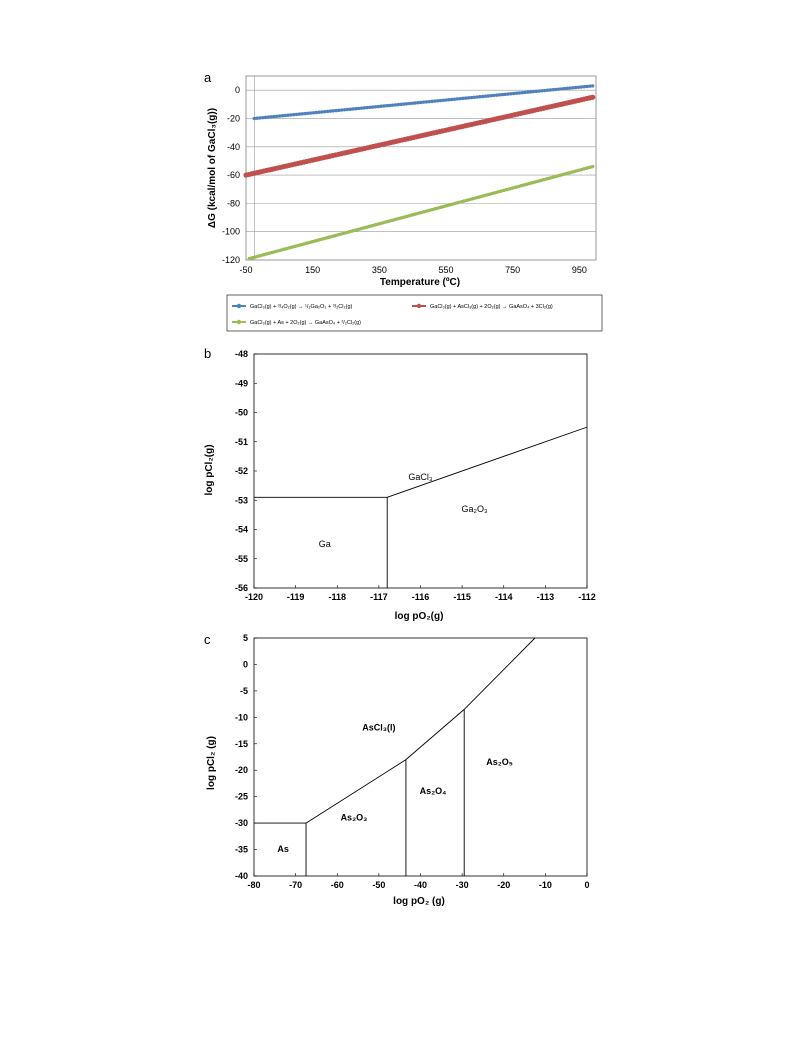  What do you see at coordinates (241, 588) in the screenshot?
I see `chart-b-y-tick-label: -56` at bounding box center [241, 588].